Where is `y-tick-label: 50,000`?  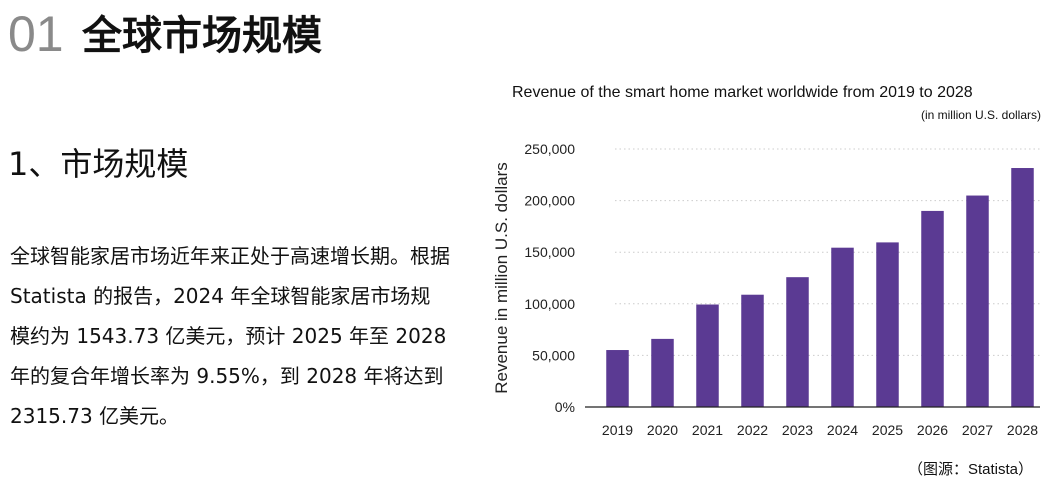
y-tick-label: 50,000 is located at coordinates (553, 355).